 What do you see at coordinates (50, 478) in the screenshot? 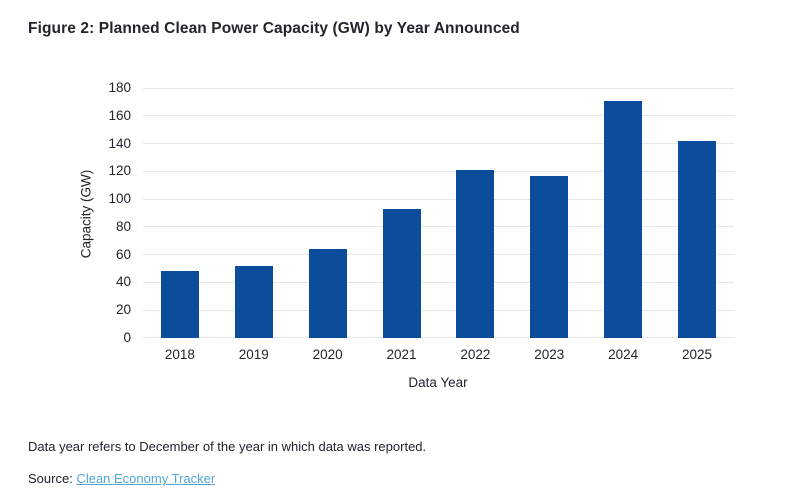
I see `source-label: Source:` at bounding box center [50, 478].